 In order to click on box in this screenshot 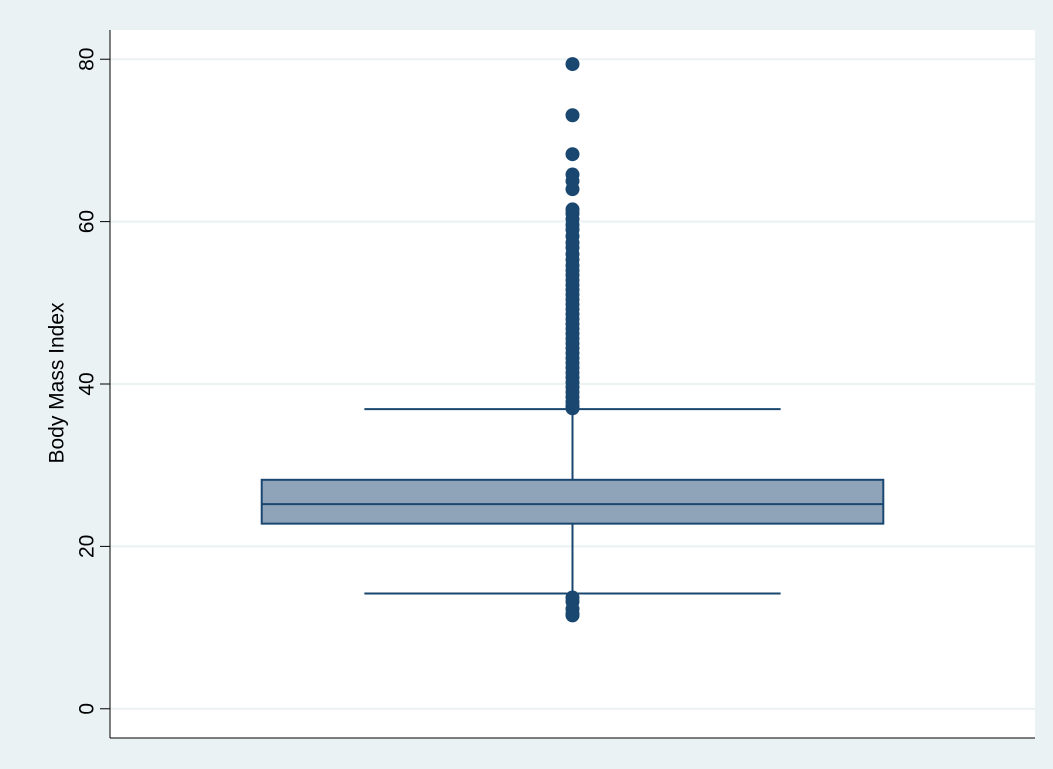, I will do `click(572, 501)`.